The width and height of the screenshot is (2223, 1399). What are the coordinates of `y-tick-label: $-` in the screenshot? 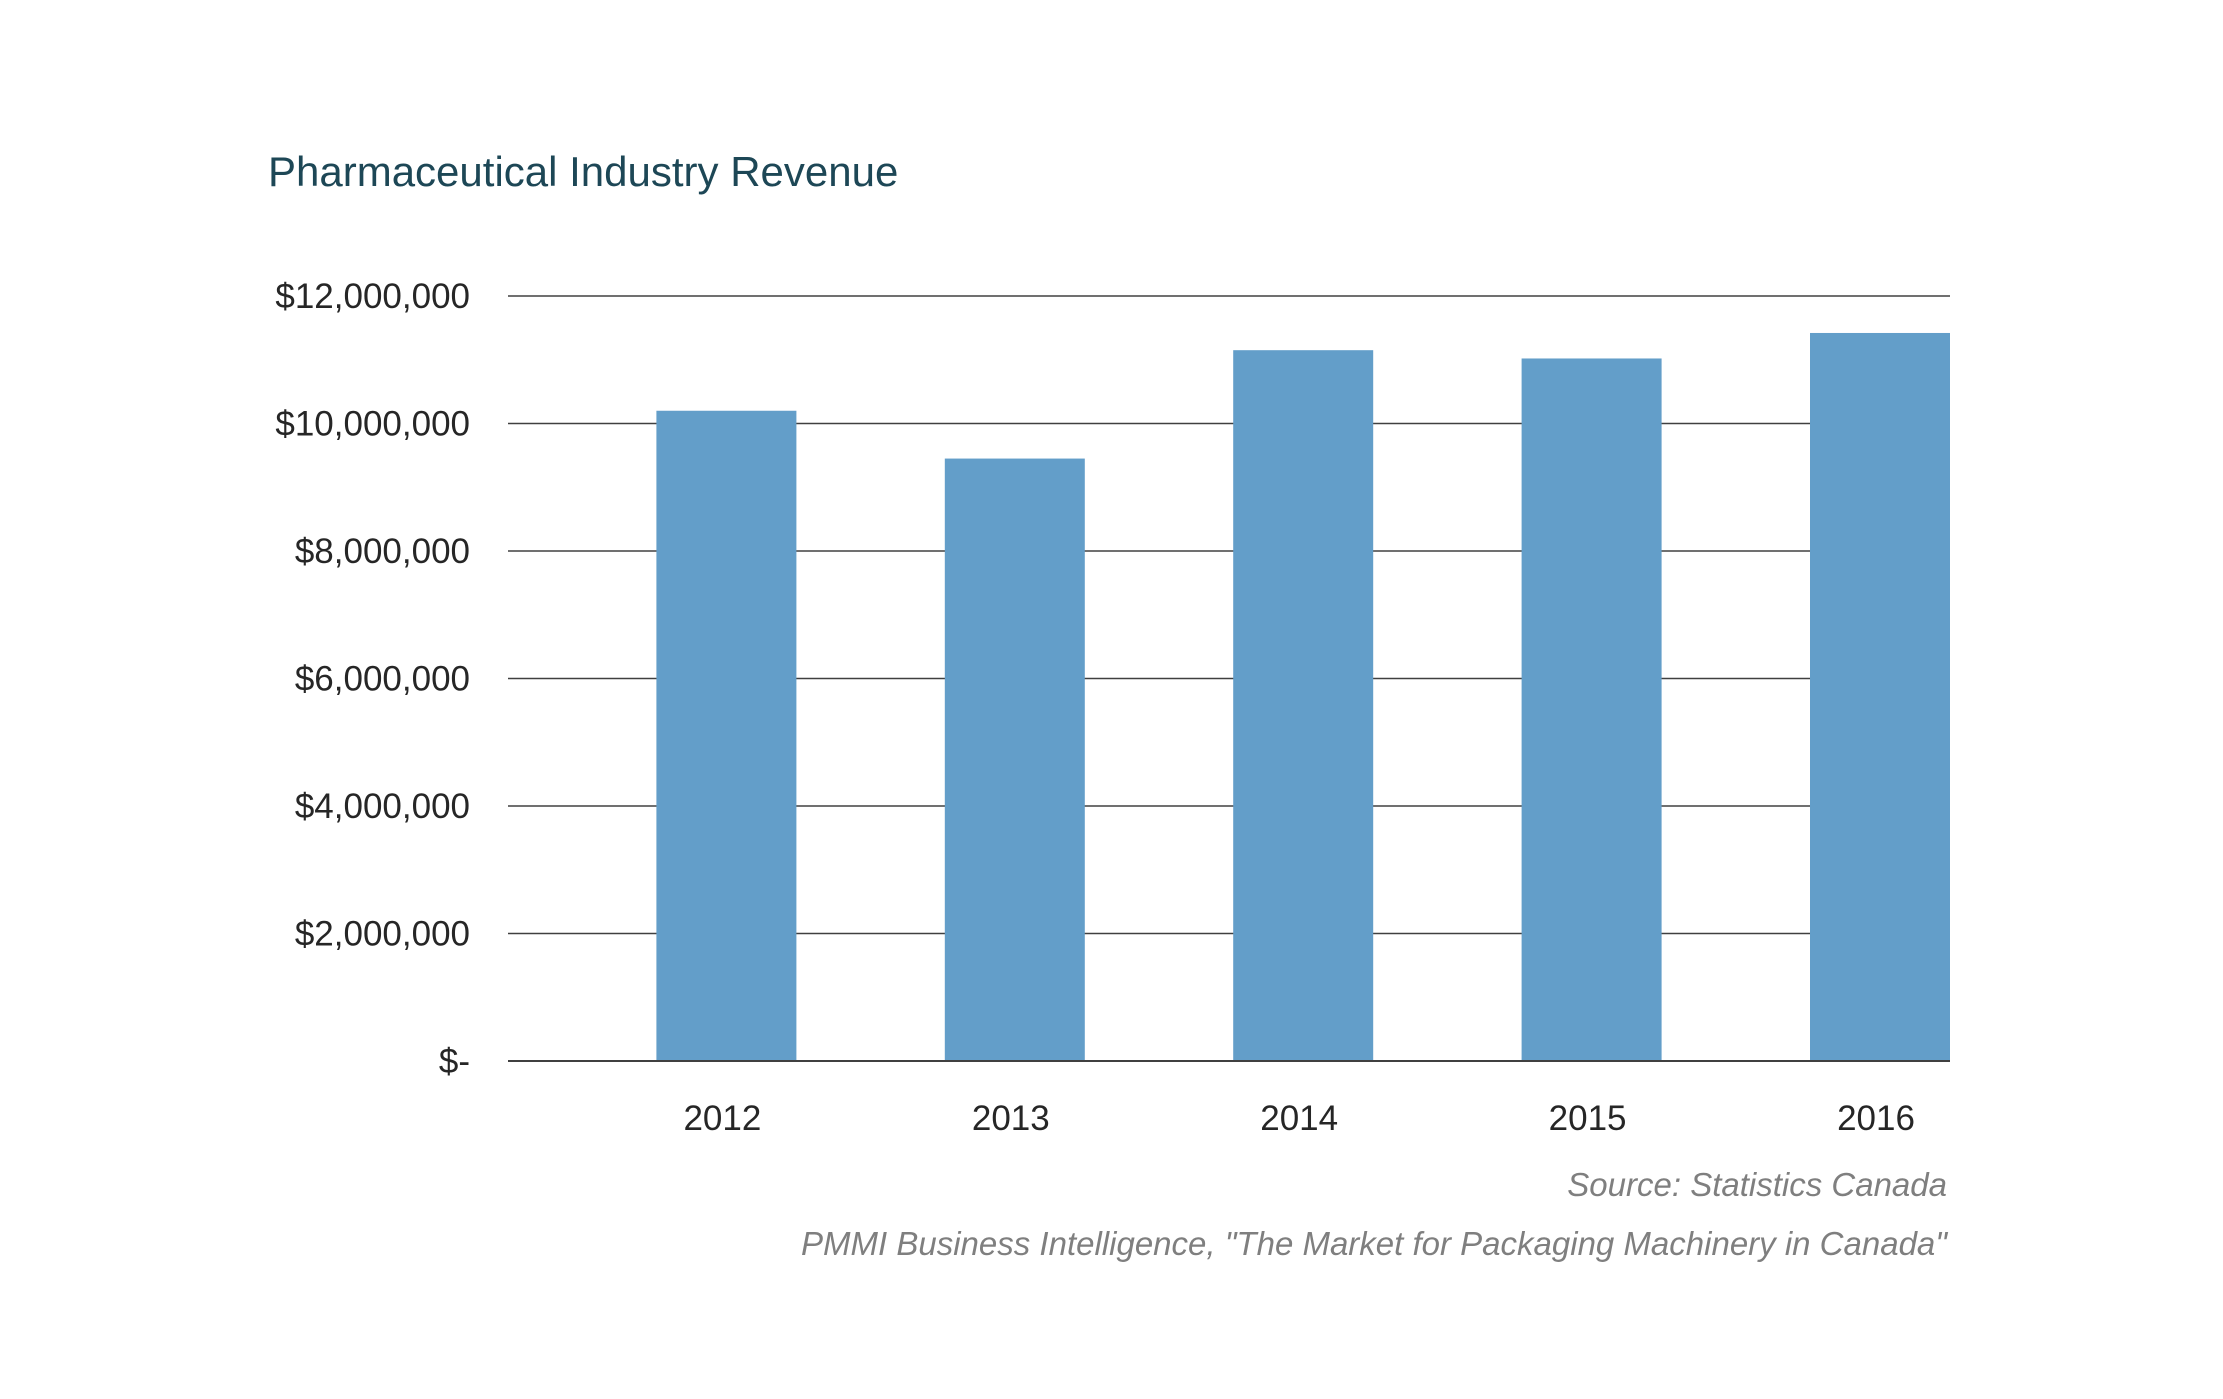 It's located at (454, 1061).